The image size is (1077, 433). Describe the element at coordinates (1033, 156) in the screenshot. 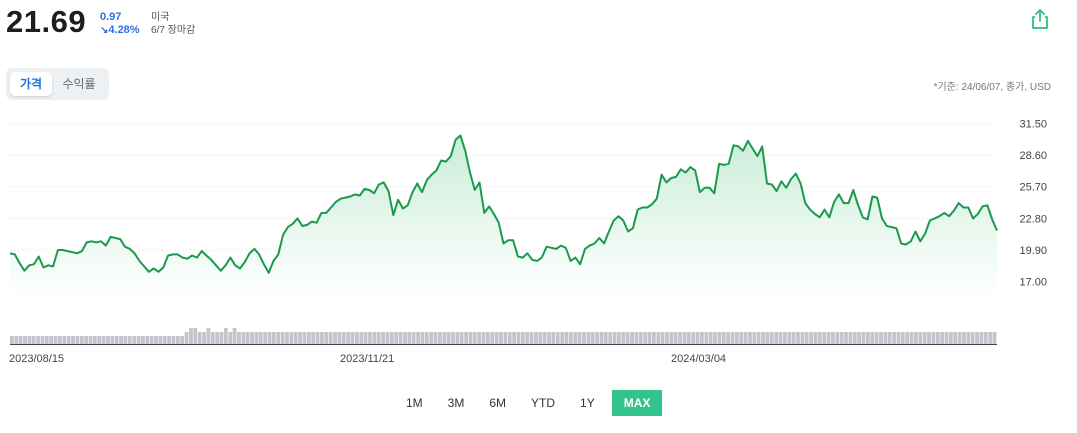

I see `y-tick-label: 28.60` at that location.